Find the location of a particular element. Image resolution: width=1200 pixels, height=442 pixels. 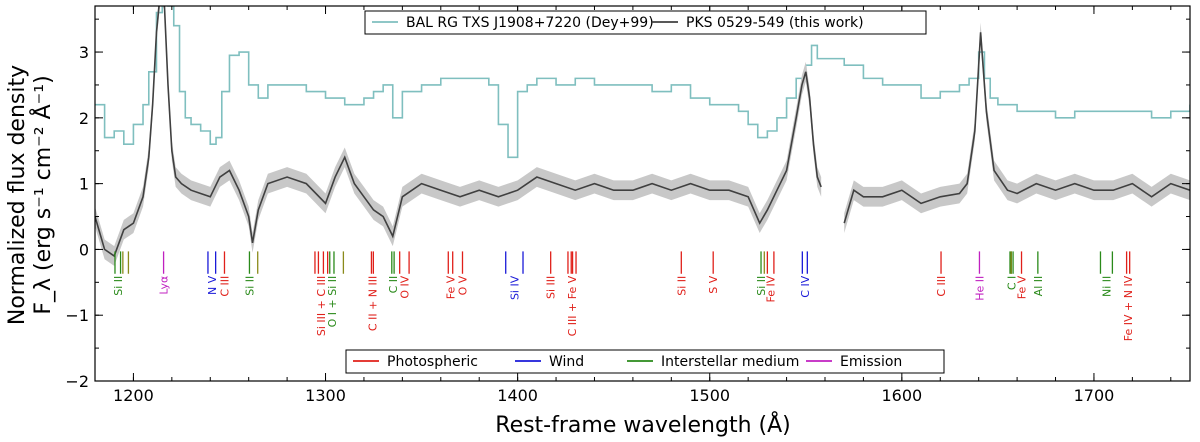

marker-label: Si III + C III is located at coordinates (321, 306).